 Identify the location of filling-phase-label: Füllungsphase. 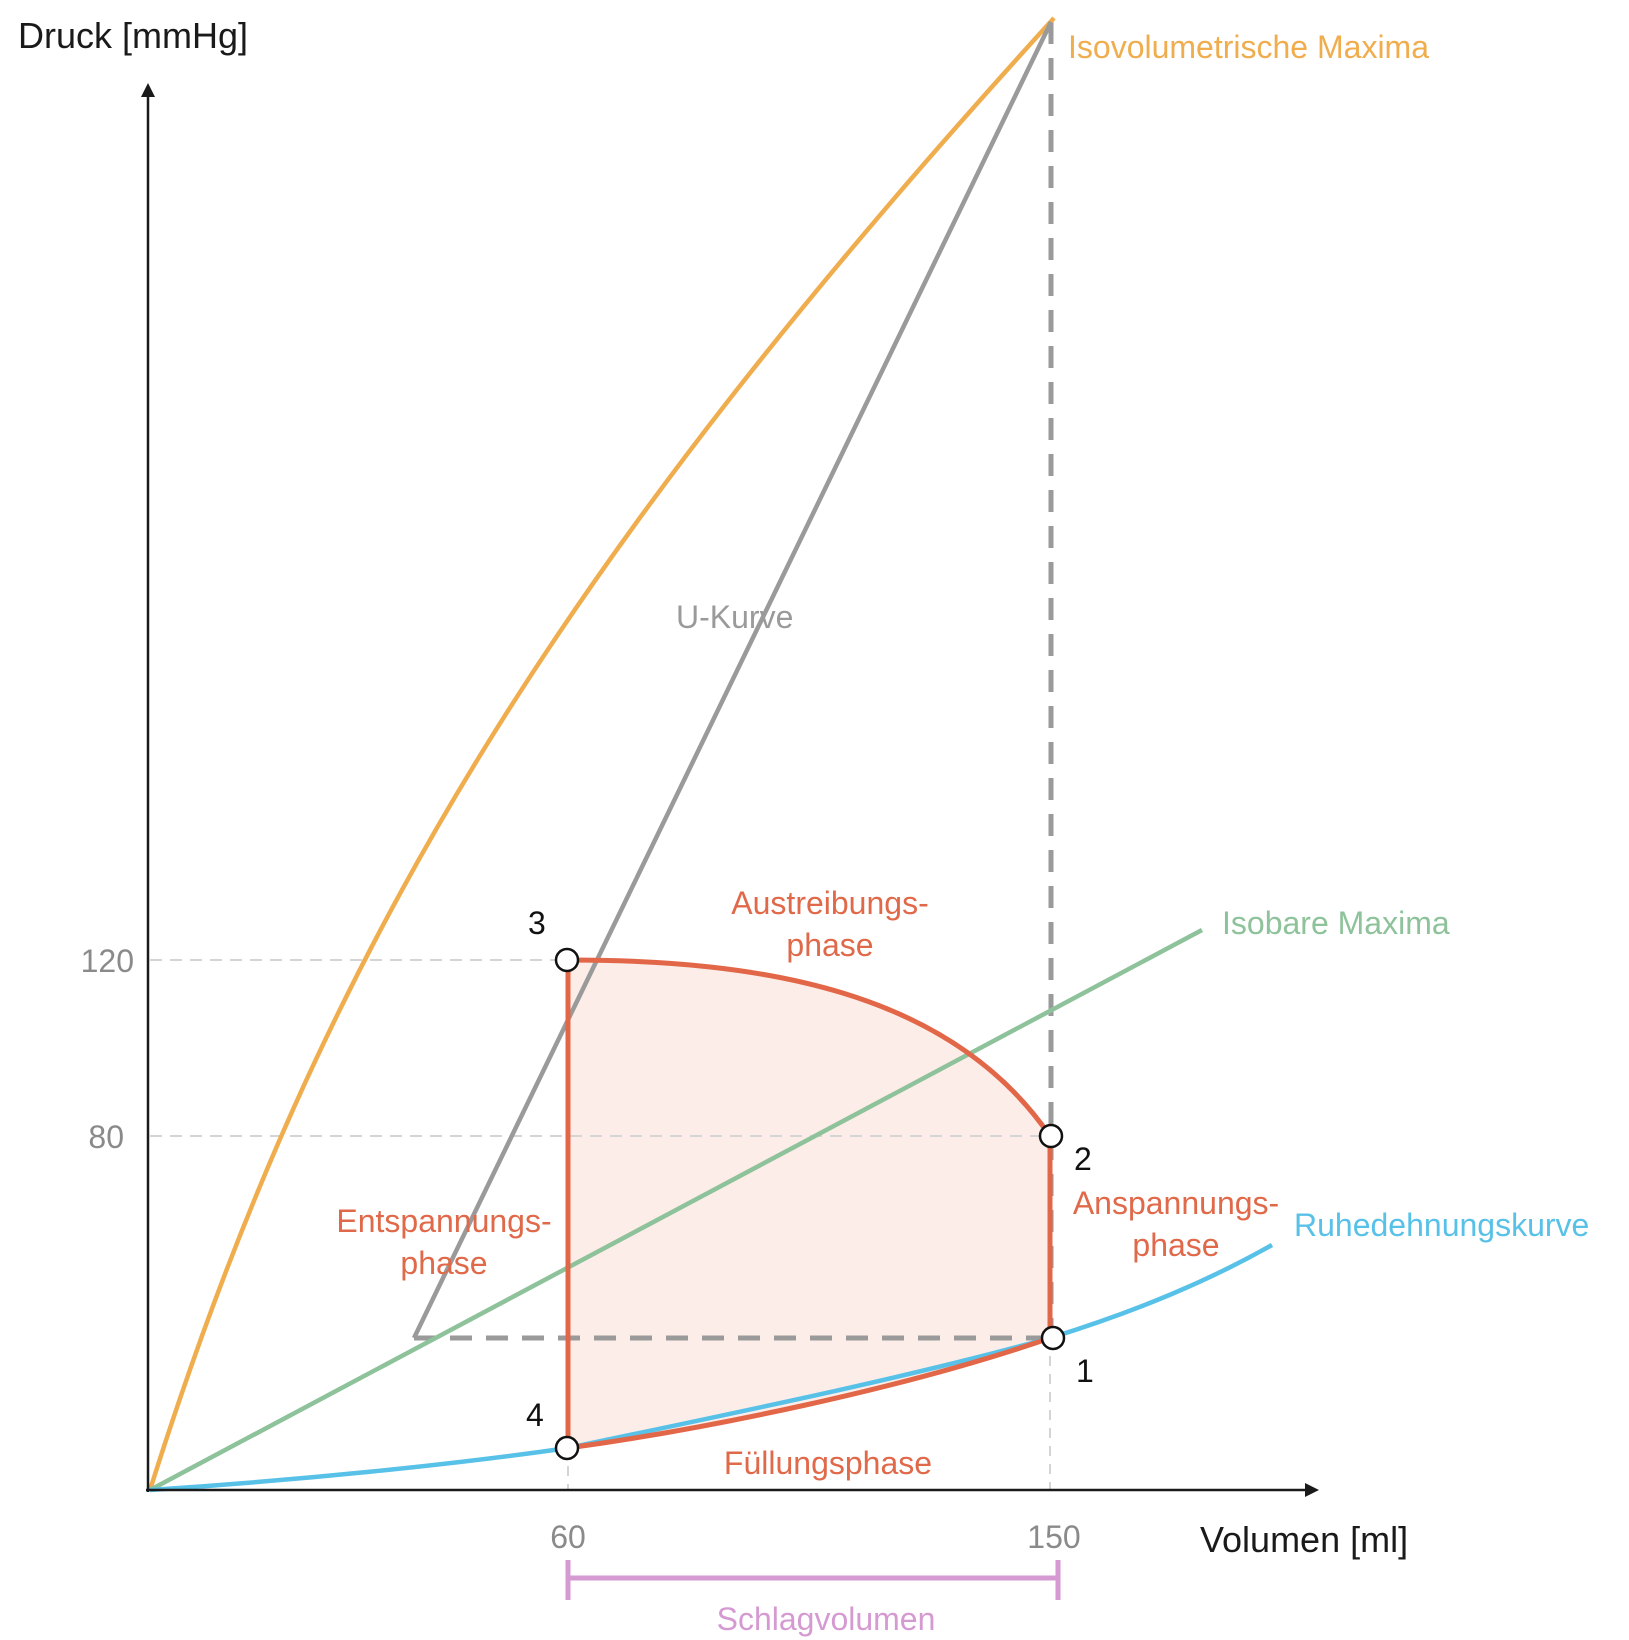
(828, 1463).